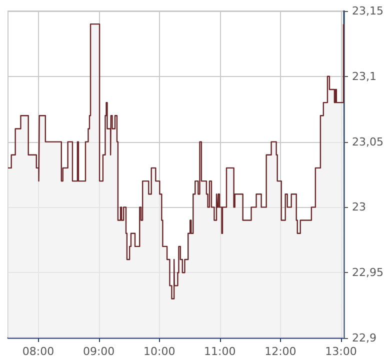 This screenshot has width=390, height=364. What do you see at coordinates (368, 141) in the screenshot?
I see `y-tick-label: 23,05` at bounding box center [368, 141].